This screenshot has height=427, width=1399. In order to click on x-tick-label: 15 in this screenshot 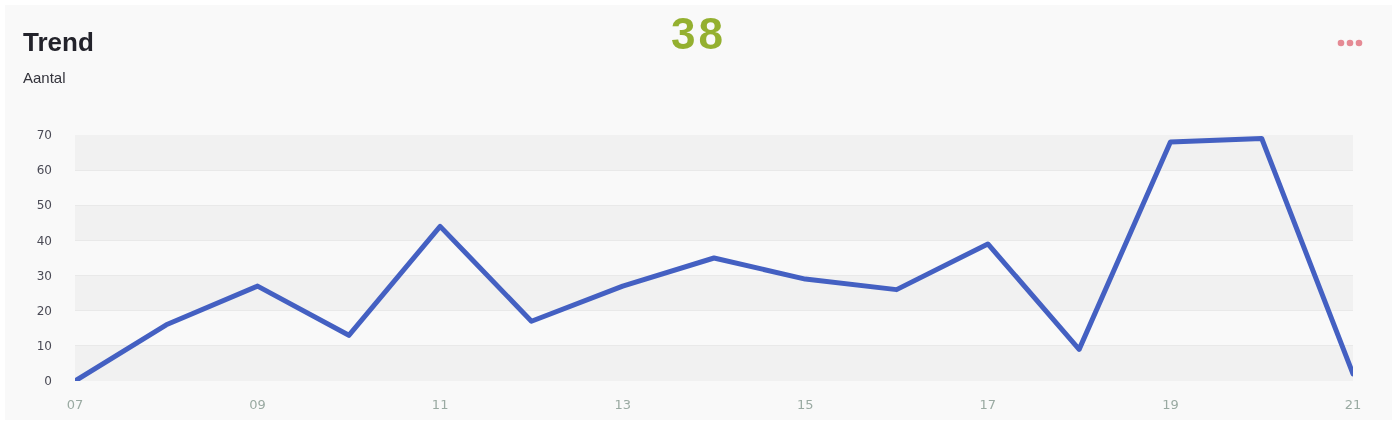, I will do `click(805, 404)`.